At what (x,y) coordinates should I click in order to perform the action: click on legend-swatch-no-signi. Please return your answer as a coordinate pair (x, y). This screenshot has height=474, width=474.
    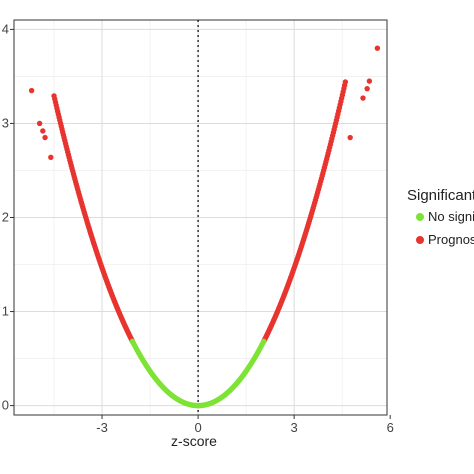
    Looking at the image, I should click on (420, 217).